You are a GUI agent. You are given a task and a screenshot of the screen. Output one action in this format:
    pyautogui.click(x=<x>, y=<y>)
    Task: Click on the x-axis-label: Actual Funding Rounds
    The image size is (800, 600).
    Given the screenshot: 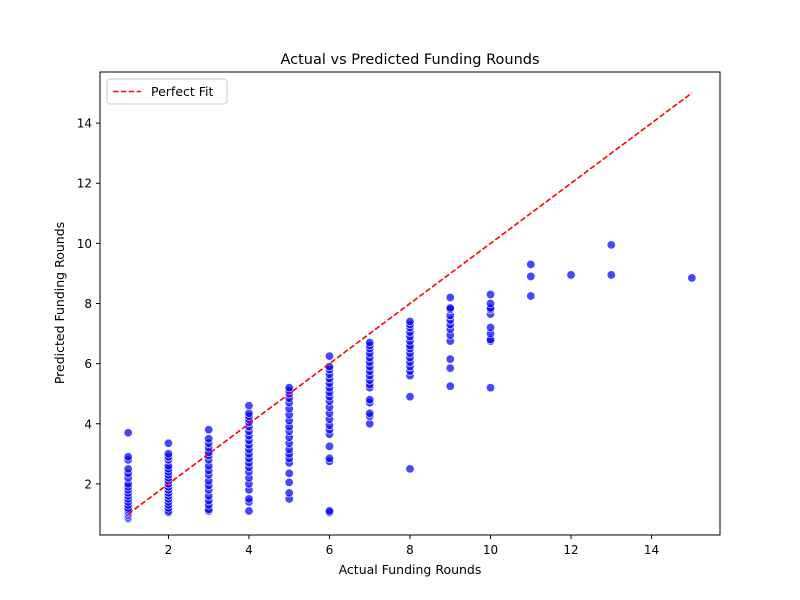 What is the action you would take?
    pyautogui.click(x=410, y=569)
    